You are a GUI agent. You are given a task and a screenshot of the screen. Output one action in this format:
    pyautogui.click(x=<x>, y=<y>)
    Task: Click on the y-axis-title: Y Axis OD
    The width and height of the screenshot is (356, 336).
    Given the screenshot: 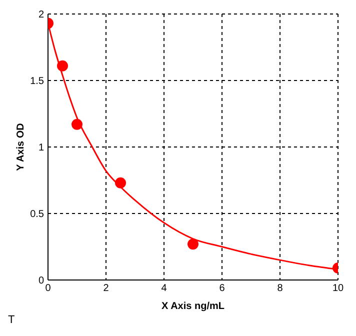 What is the action you would take?
    pyautogui.click(x=21, y=147)
    